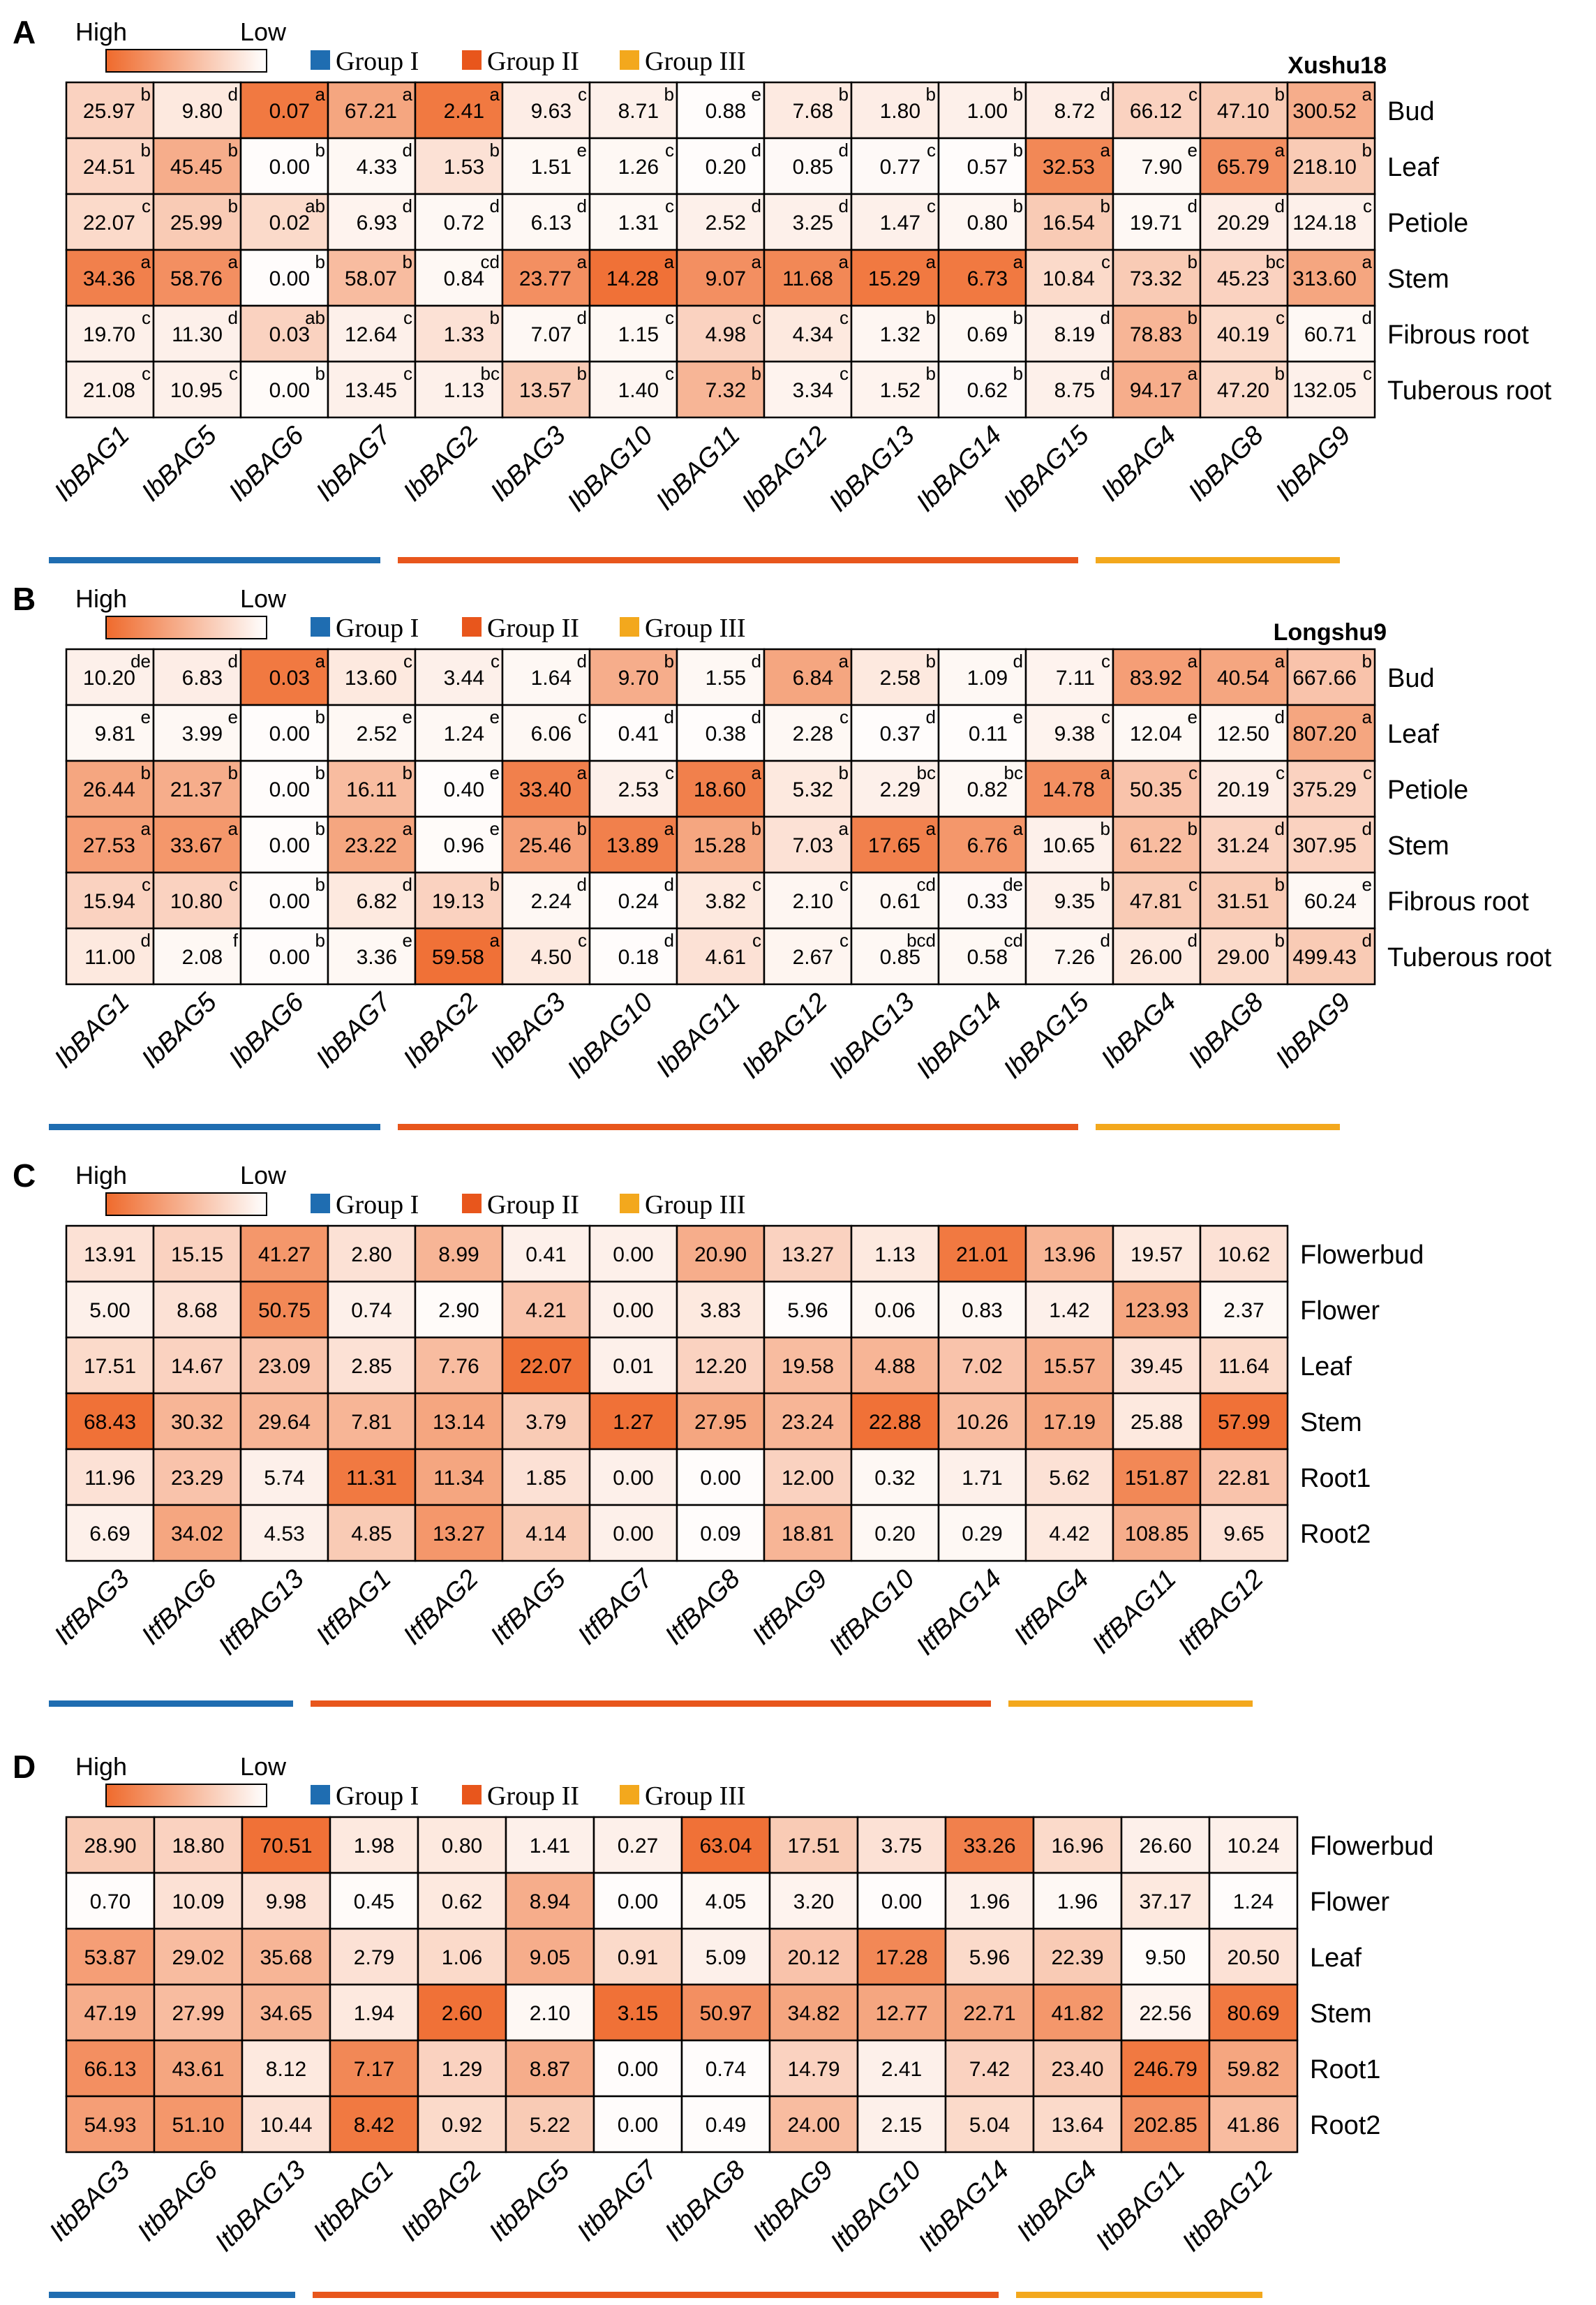 This screenshot has height=2305, width=1596. I want to click on cell-value: 78.83, so click(1156, 334).